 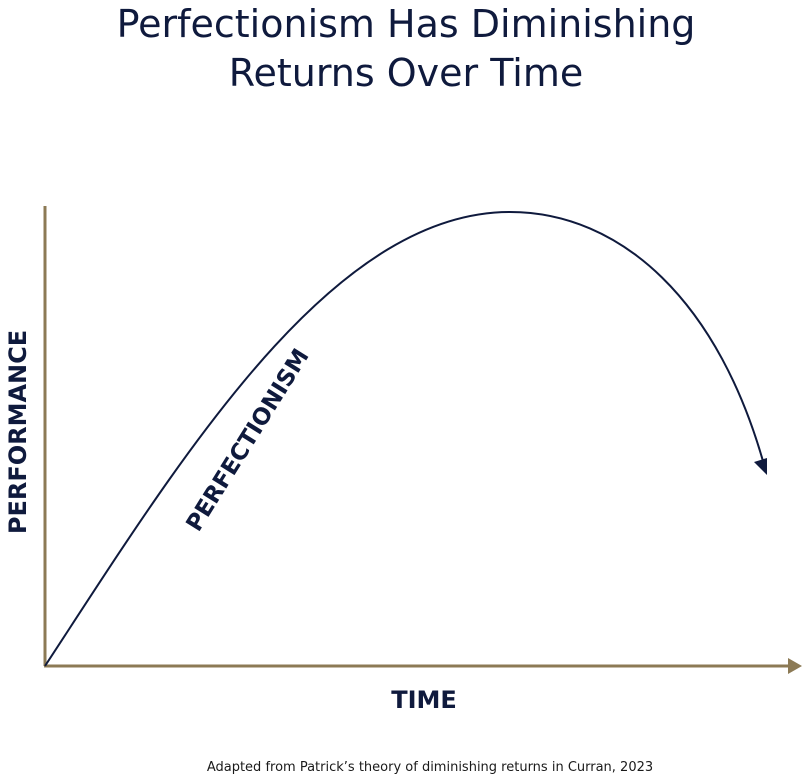 What do you see at coordinates (760, 466) in the screenshot?
I see `curve-arrowhead` at bounding box center [760, 466].